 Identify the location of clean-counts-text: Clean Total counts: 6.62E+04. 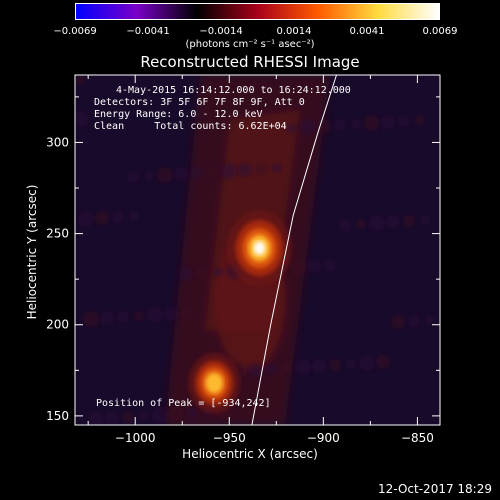
(190, 126).